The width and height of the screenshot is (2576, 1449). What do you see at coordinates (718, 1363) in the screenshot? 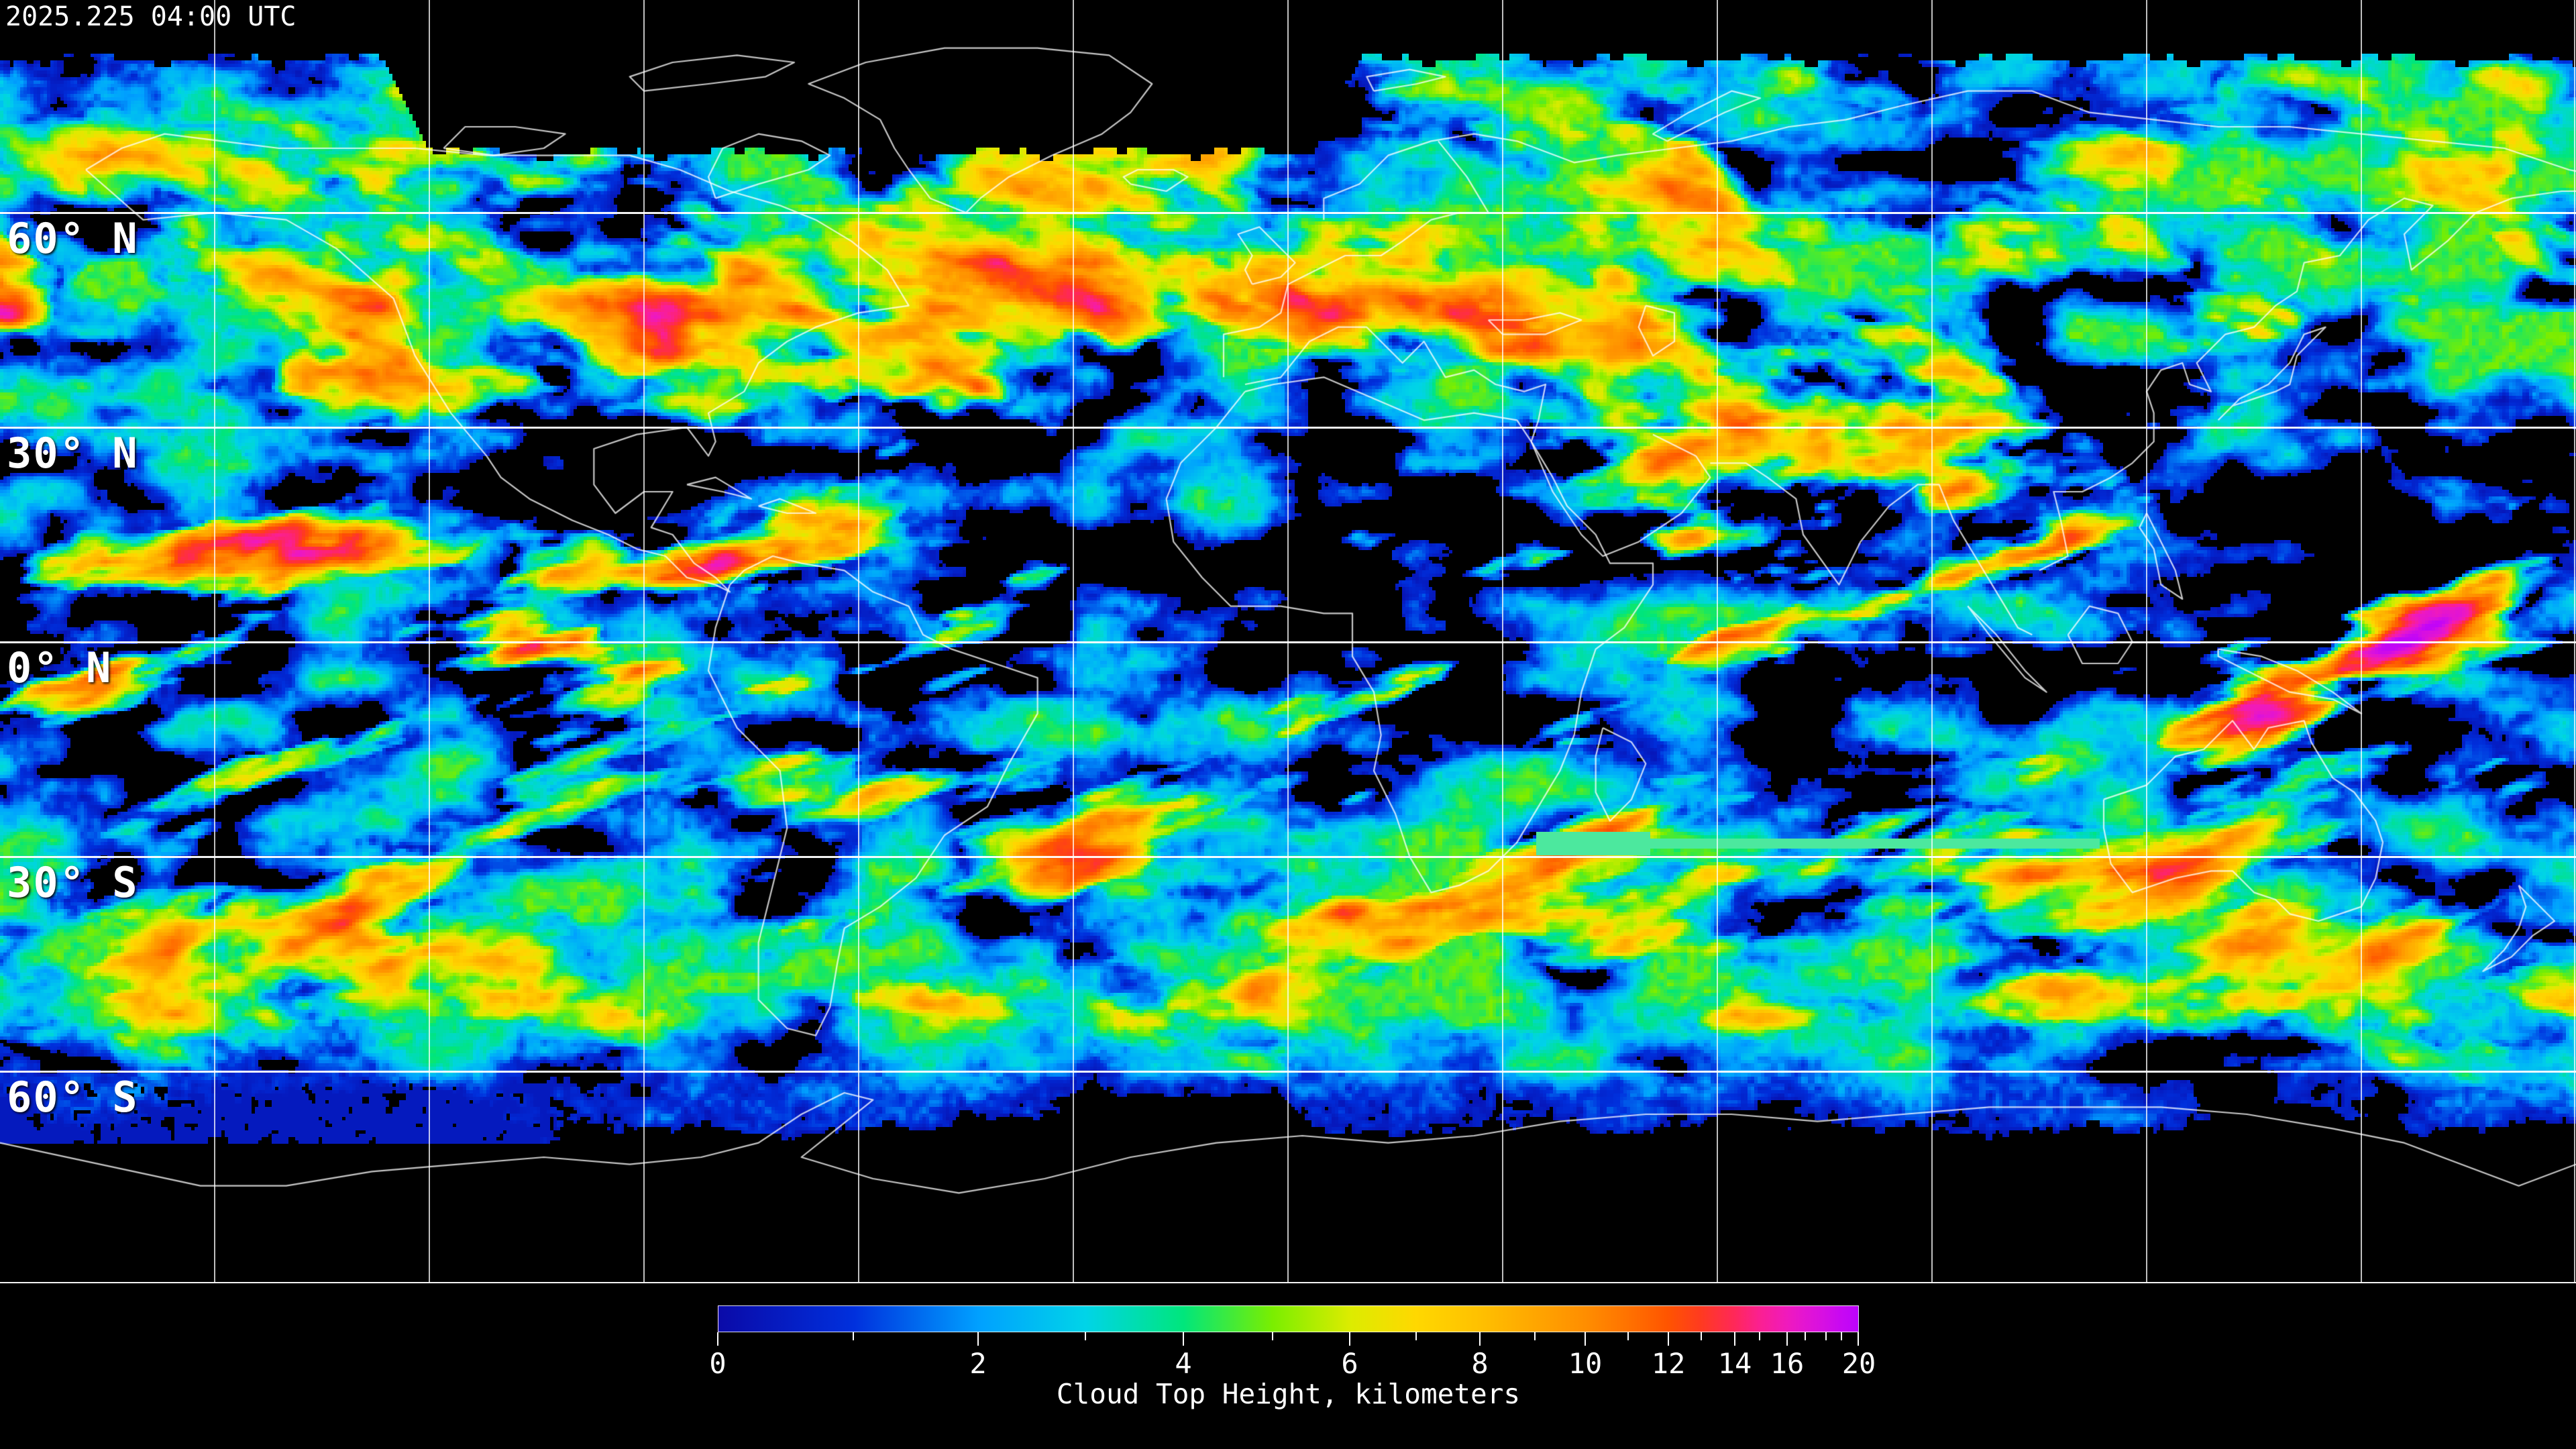
I see `colorbar-tick-label: 0` at bounding box center [718, 1363].